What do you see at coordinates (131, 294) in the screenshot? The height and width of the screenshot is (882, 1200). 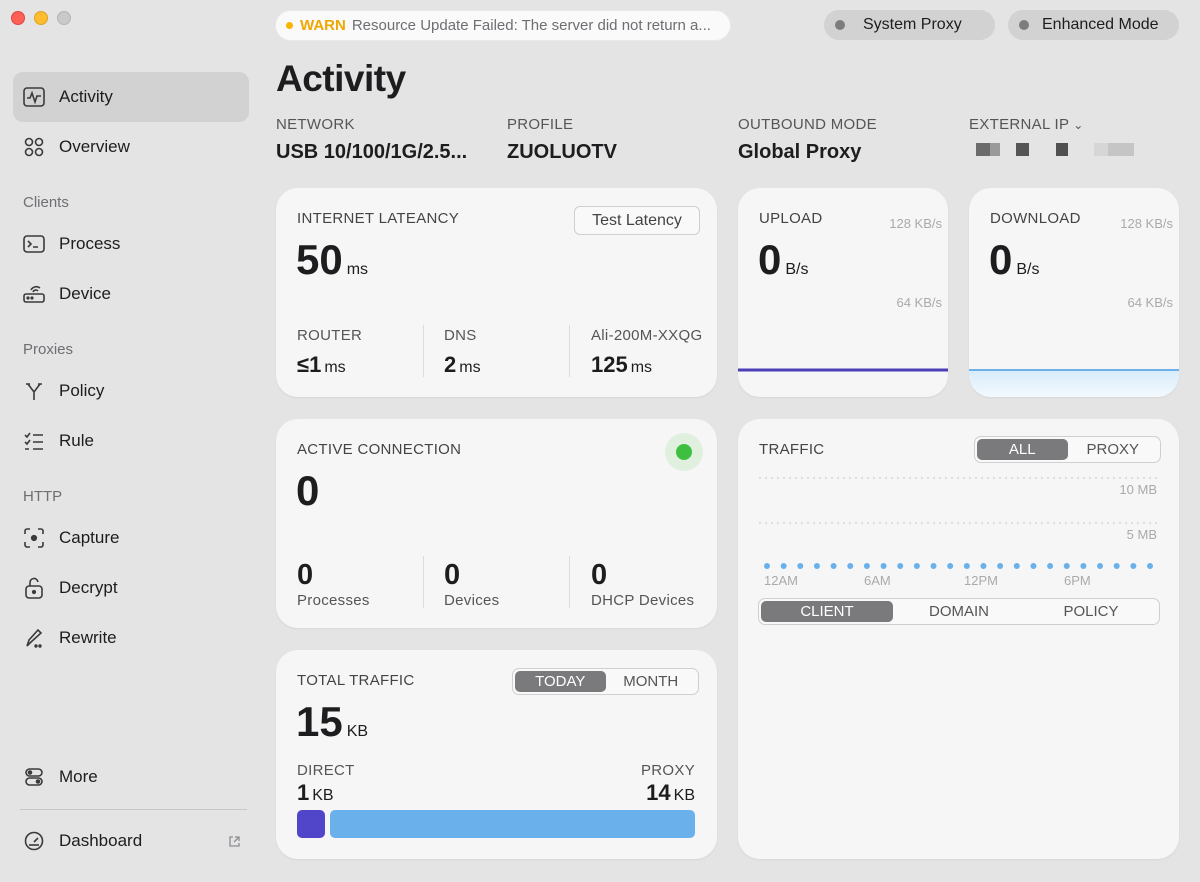 I see `sidebar-item-device: Device` at bounding box center [131, 294].